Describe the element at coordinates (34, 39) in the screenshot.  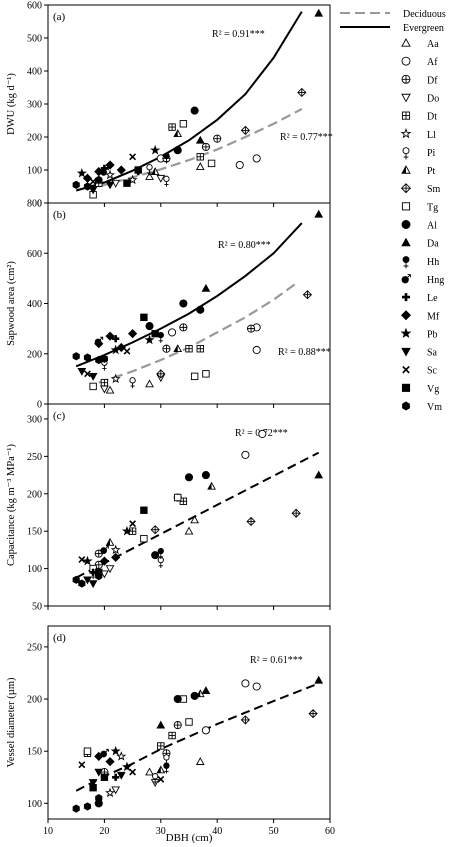
I see `y-tick-label: 500` at that location.